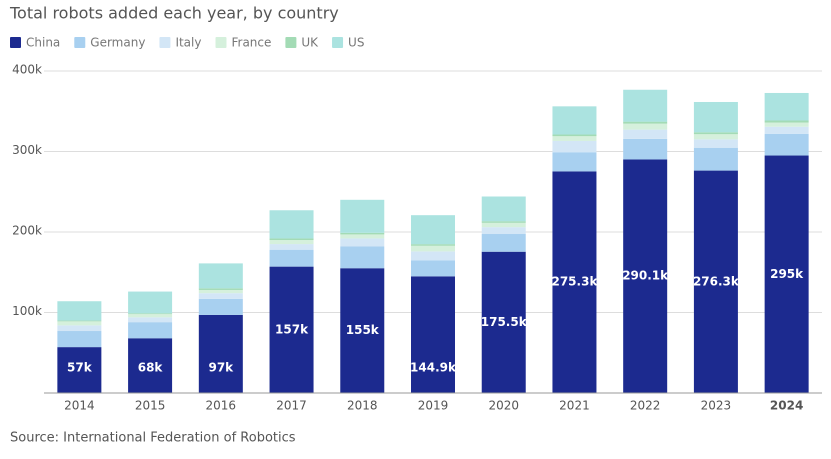 This screenshot has width=831, height=459. Describe the element at coordinates (221, 368) in the screenshot. I see `data-label: 97k` at that location.